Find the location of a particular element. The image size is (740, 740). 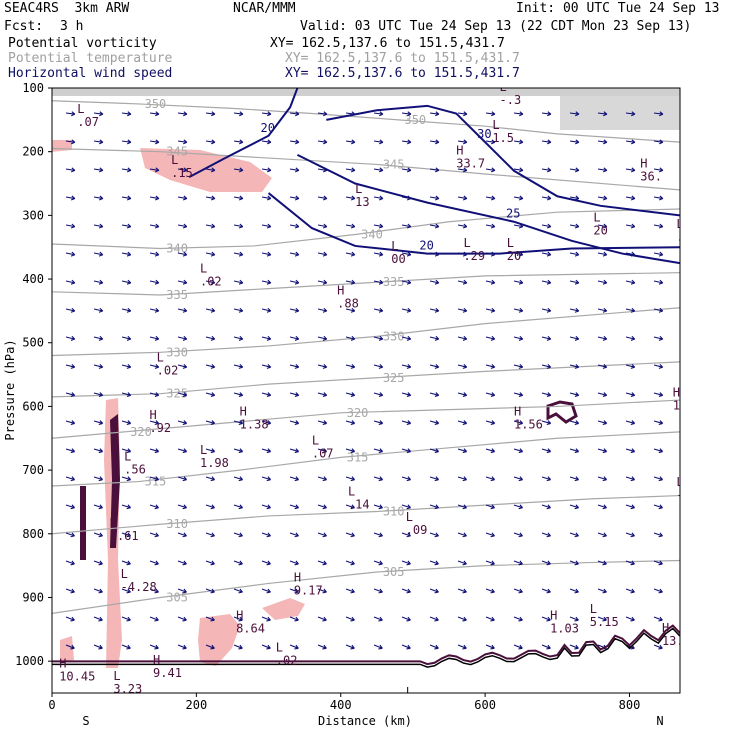

extremum-value-22: 1.31 is located at coordinates (687, 406).